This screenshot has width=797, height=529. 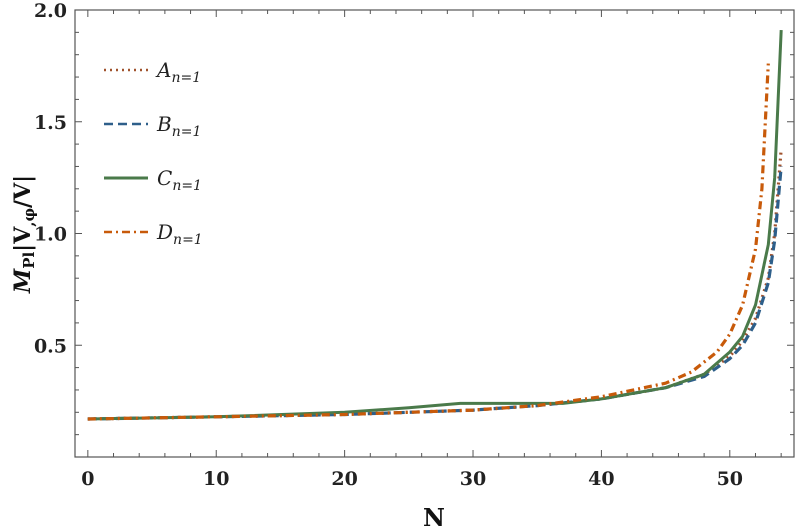 I want to click on x-tick-label: 20, so click(x=344, y=479).